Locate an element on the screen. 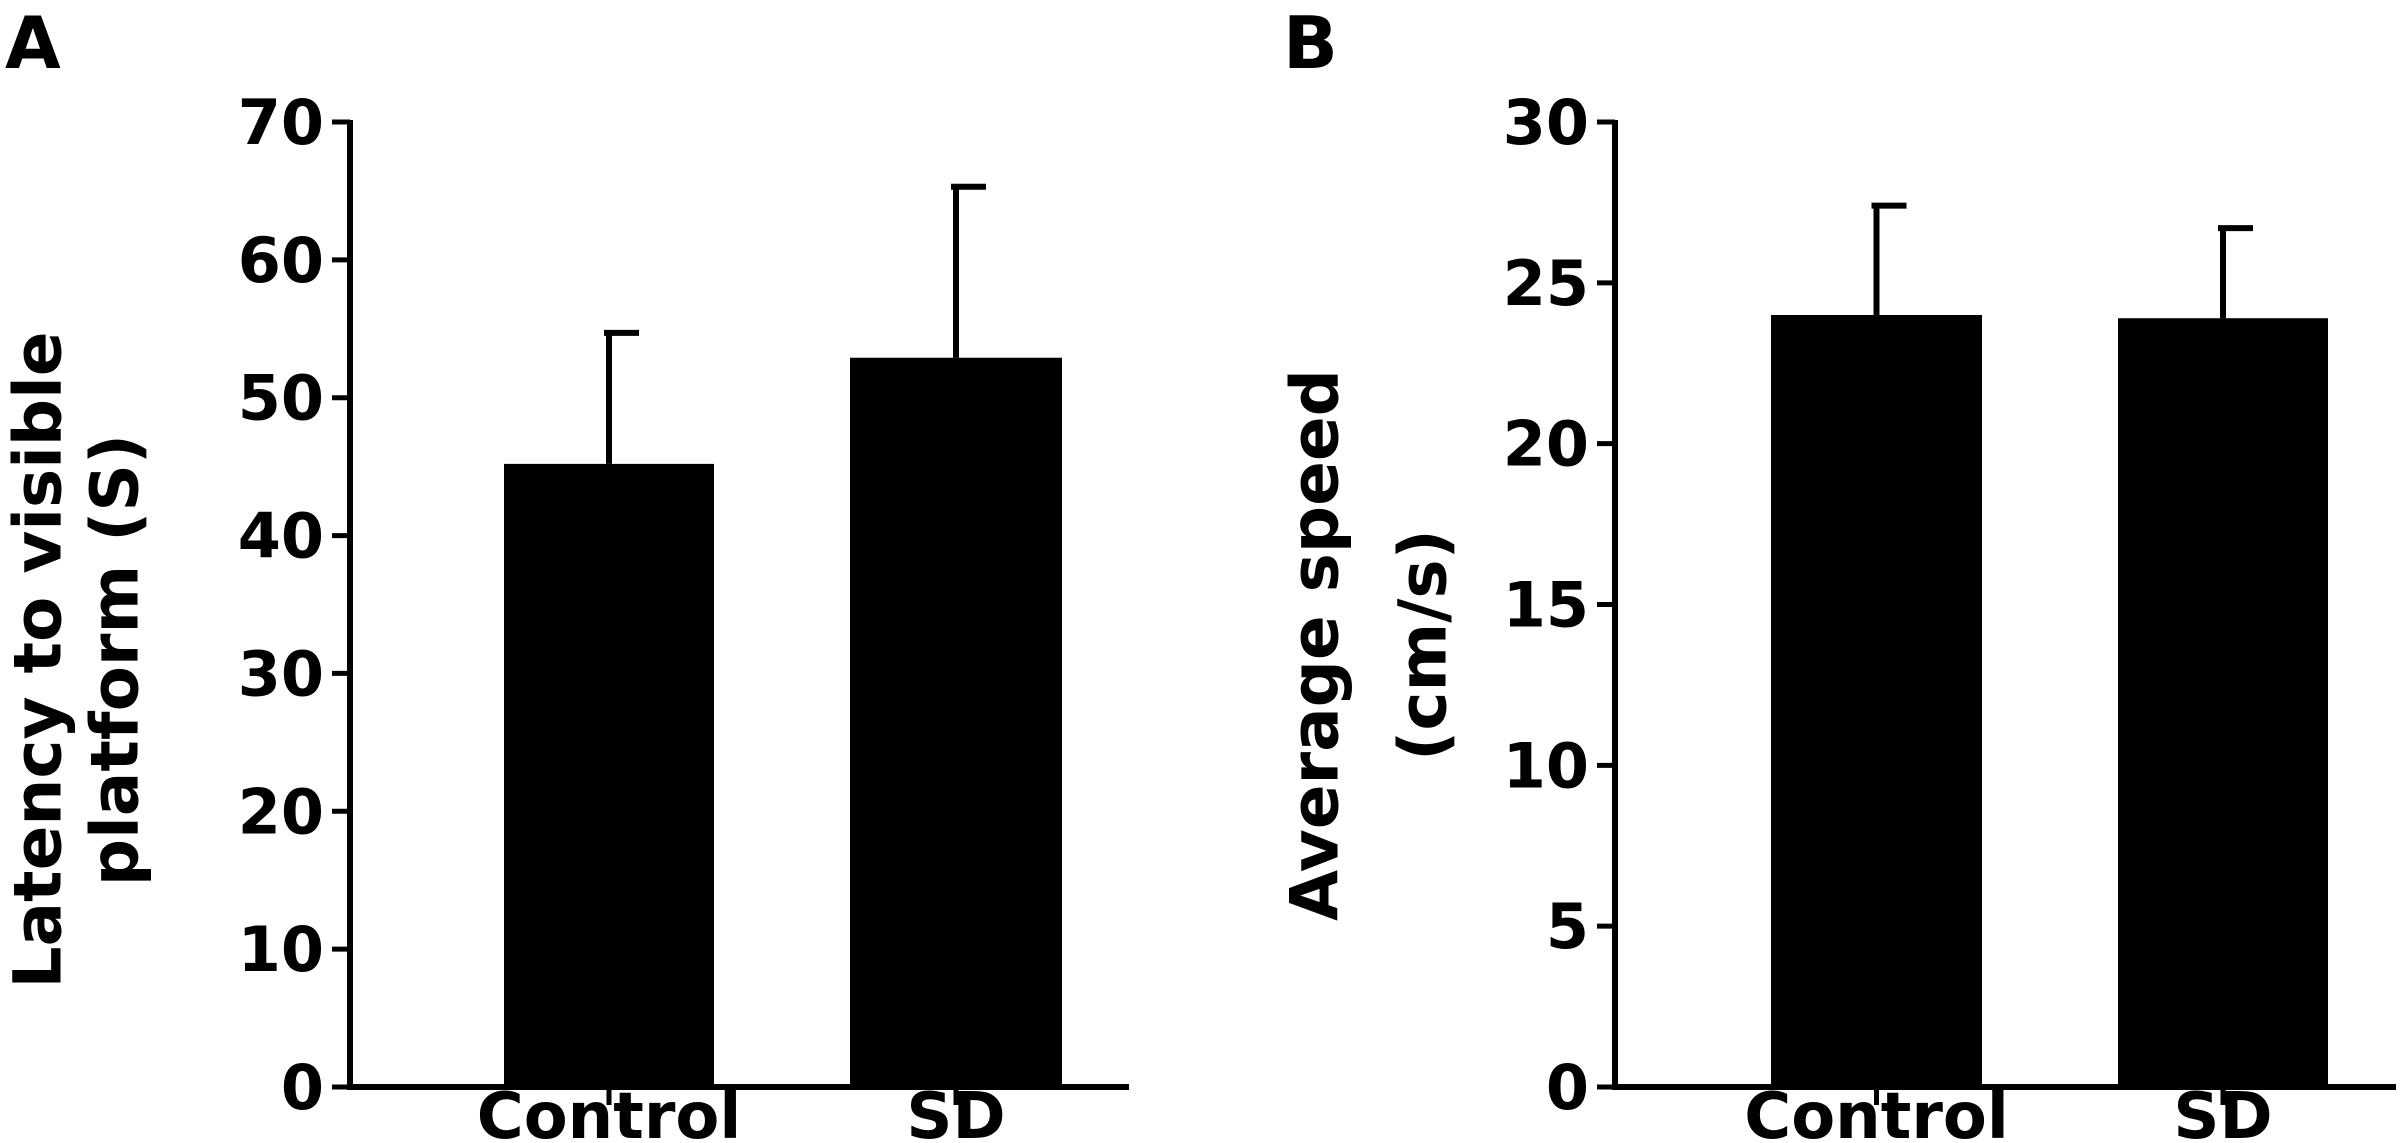 This screenshot has width=2400, height=1143. y-axis-label: Average speed is located at coordinates (1315, 645).